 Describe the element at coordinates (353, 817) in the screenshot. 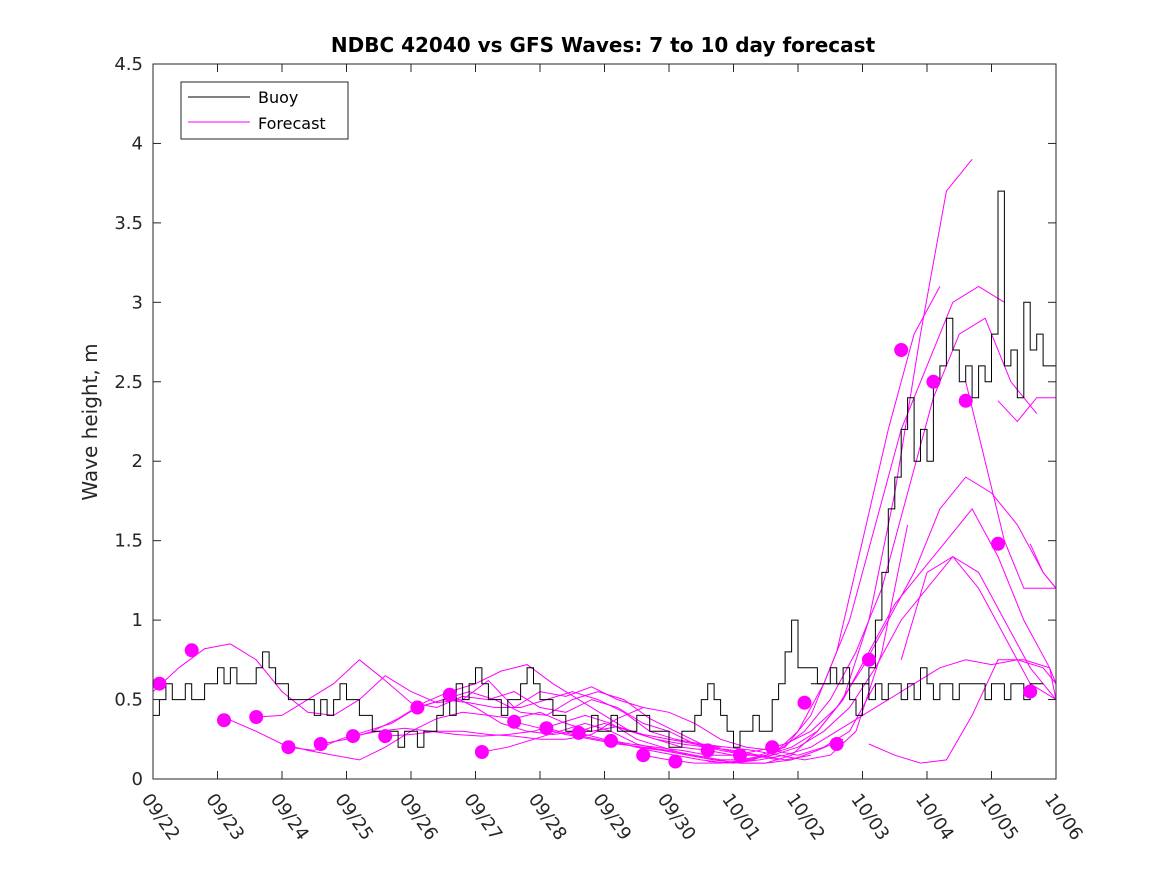

I see `x-tick-label: 09/25` at that location.